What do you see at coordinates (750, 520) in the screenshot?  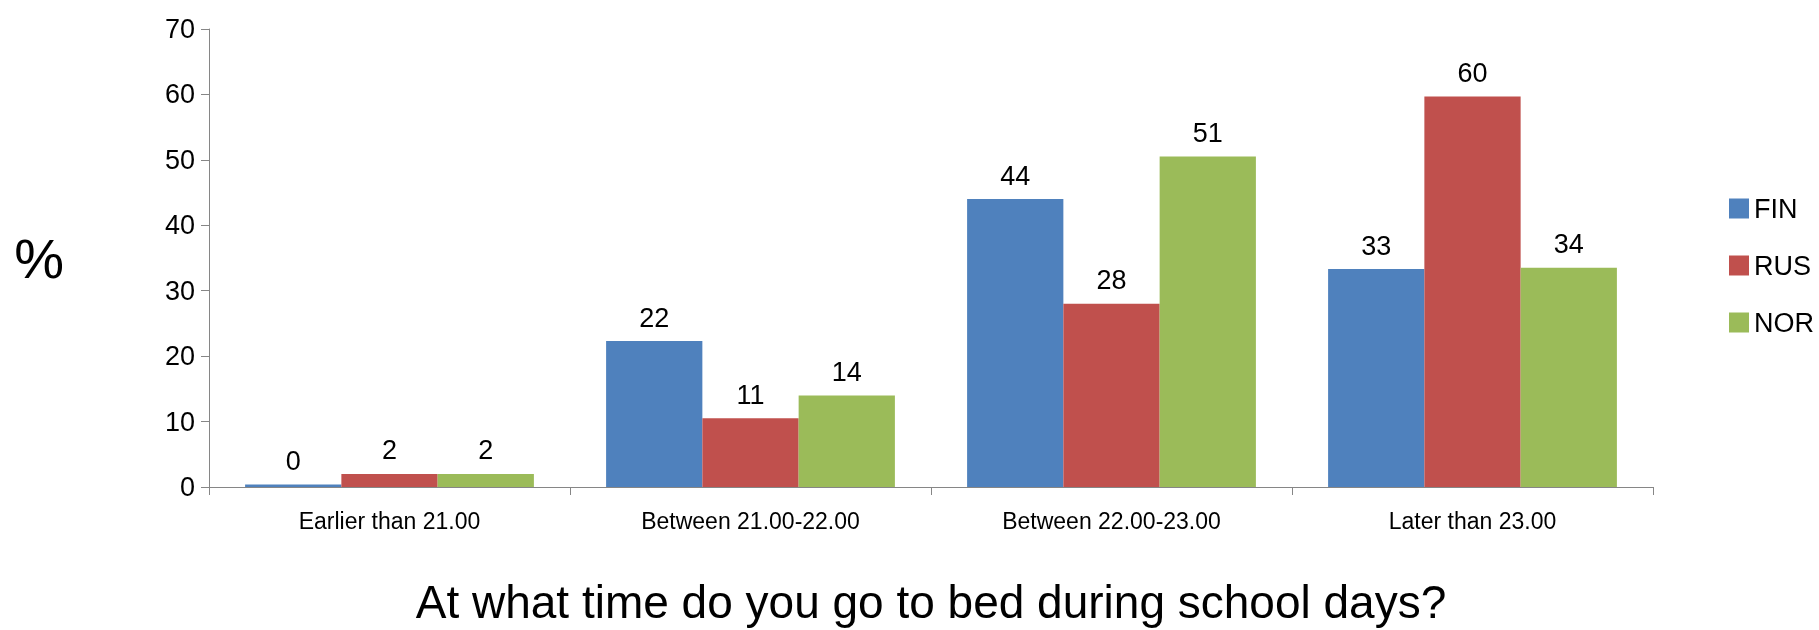 I see `x-tick-label: Between 21.00-22.00` at bounding box center [750, 520].